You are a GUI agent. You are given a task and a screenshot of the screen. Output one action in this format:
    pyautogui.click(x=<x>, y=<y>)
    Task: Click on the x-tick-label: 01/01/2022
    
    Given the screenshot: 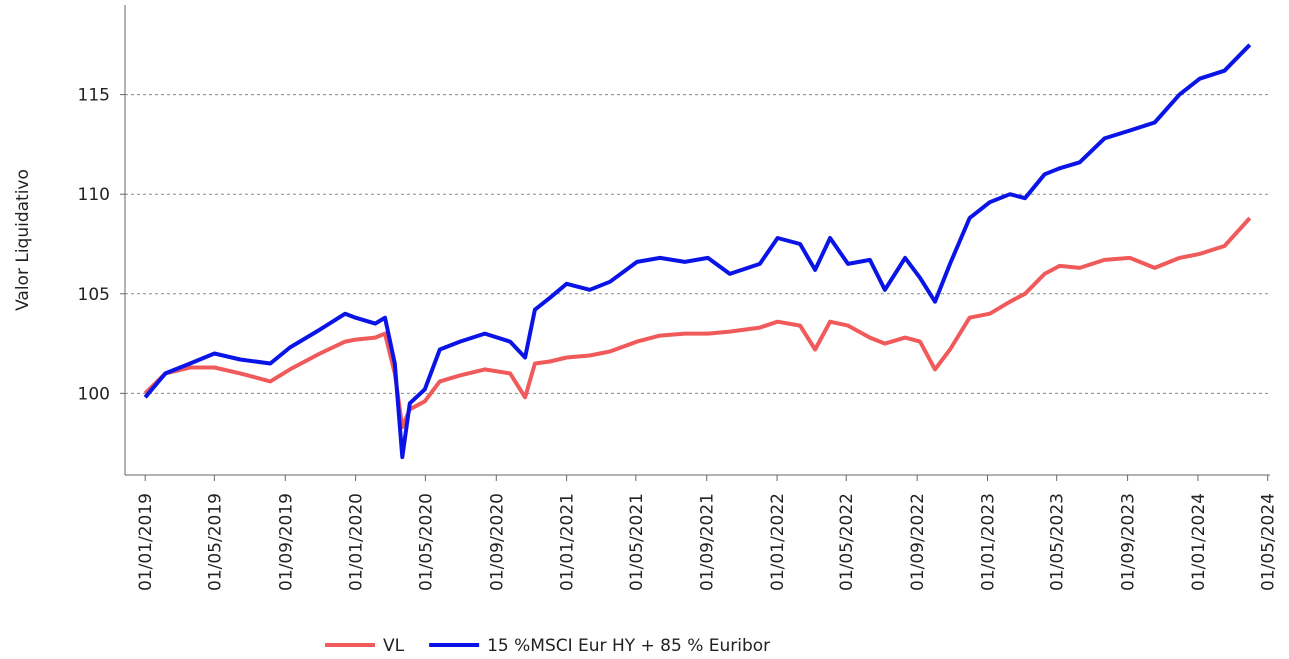 What is the action you would take?
    pyautogui.click(x=778, y=542)
    